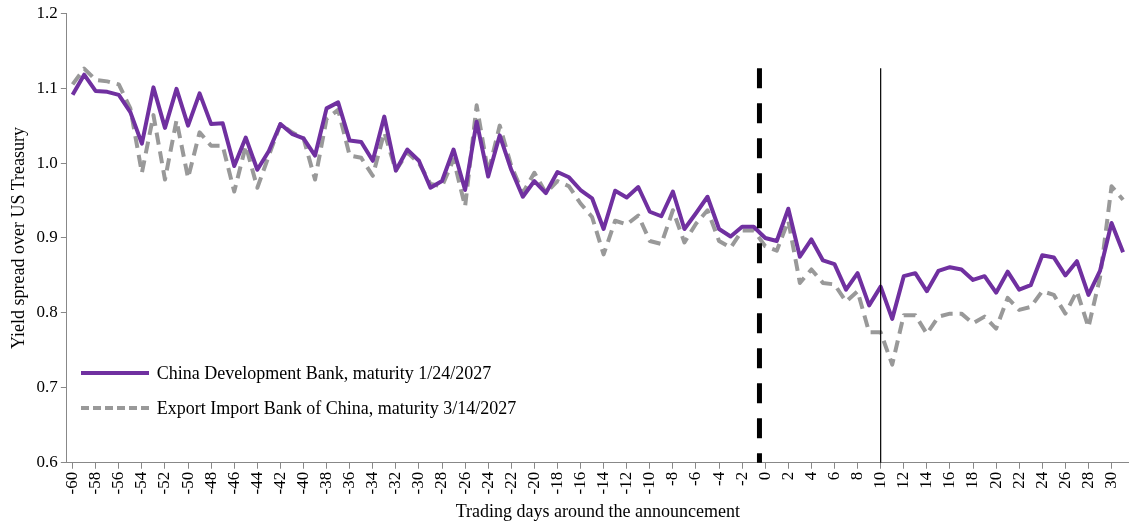  I want to click on x-tick-label: 8, so click(857, 476).